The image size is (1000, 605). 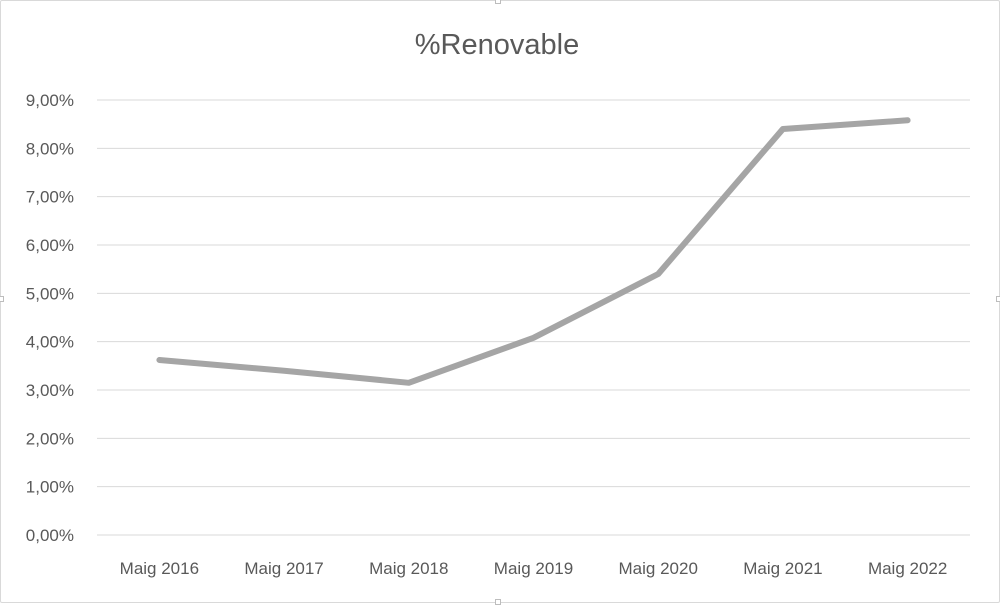 I want to click on x-tick-label: Maig 2021, so click(x=782, y=568).